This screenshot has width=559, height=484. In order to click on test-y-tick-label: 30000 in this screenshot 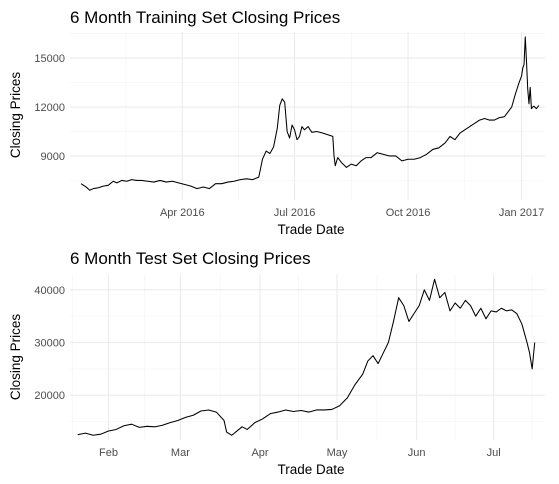, I will do `click(49, 344)`.